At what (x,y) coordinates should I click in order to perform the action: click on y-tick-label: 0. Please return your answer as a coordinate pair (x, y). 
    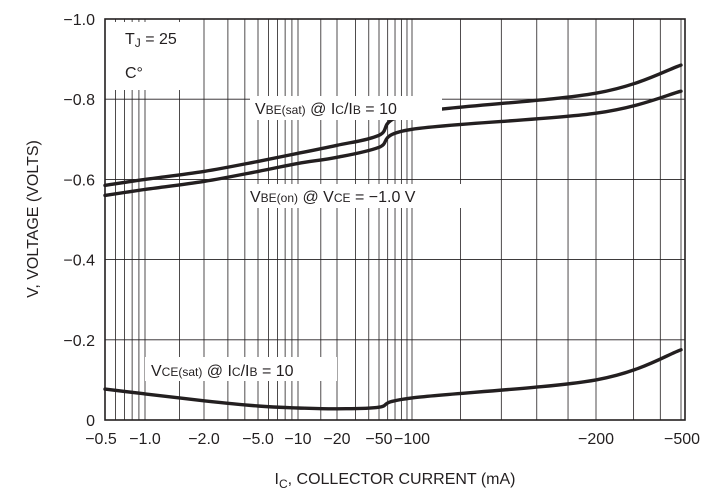
    Looking at the image, I should click on (90, 421).